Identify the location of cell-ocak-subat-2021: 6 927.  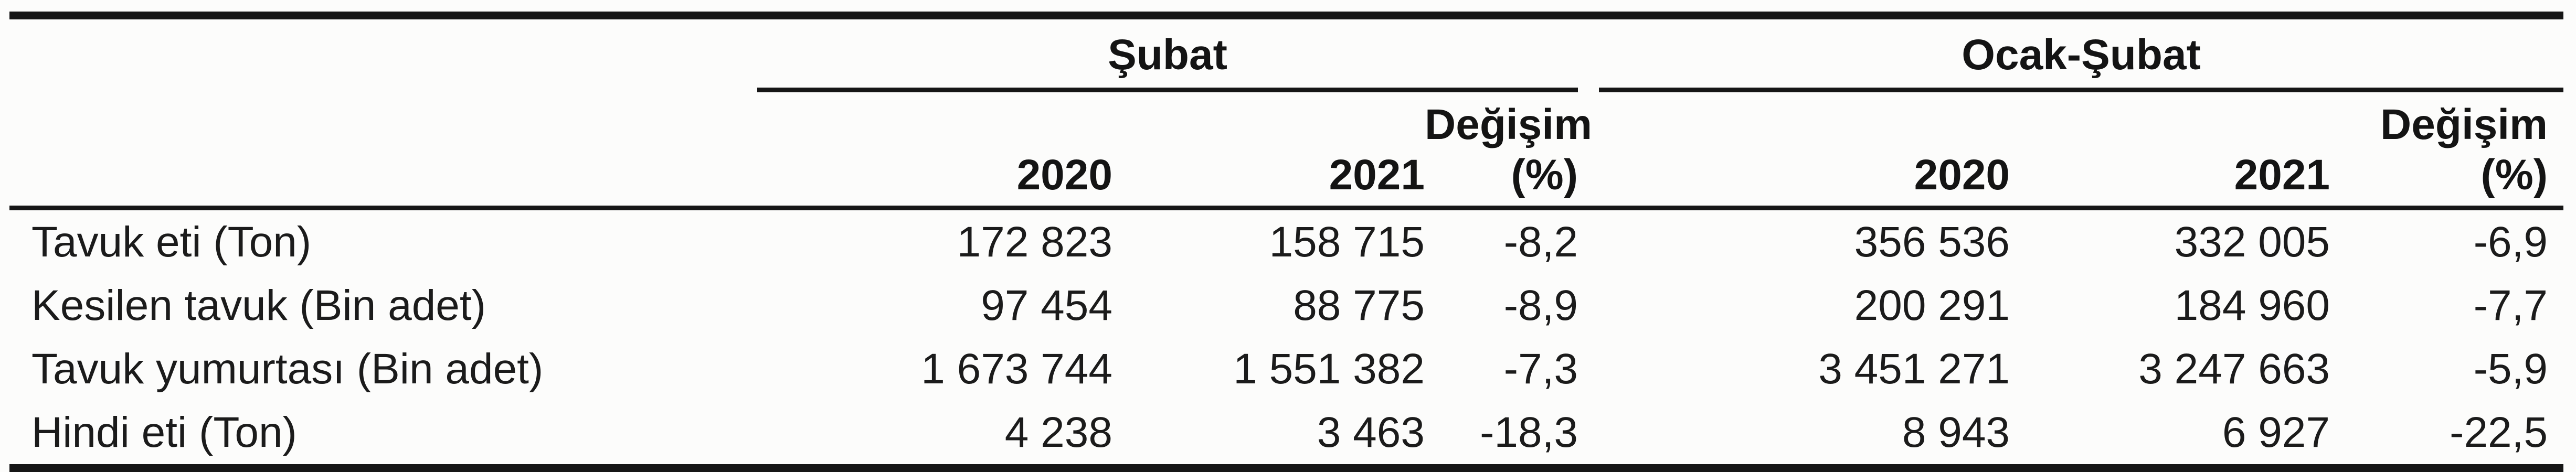
(2276, 432).